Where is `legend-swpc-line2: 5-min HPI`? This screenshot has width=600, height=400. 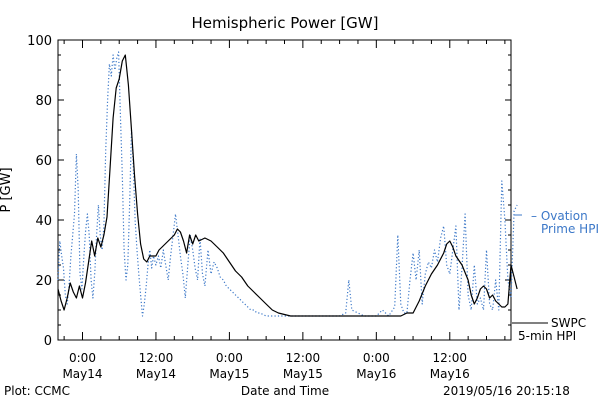 legend-swpc-line2: 5-min HPI is located at coordinates (547, 336).